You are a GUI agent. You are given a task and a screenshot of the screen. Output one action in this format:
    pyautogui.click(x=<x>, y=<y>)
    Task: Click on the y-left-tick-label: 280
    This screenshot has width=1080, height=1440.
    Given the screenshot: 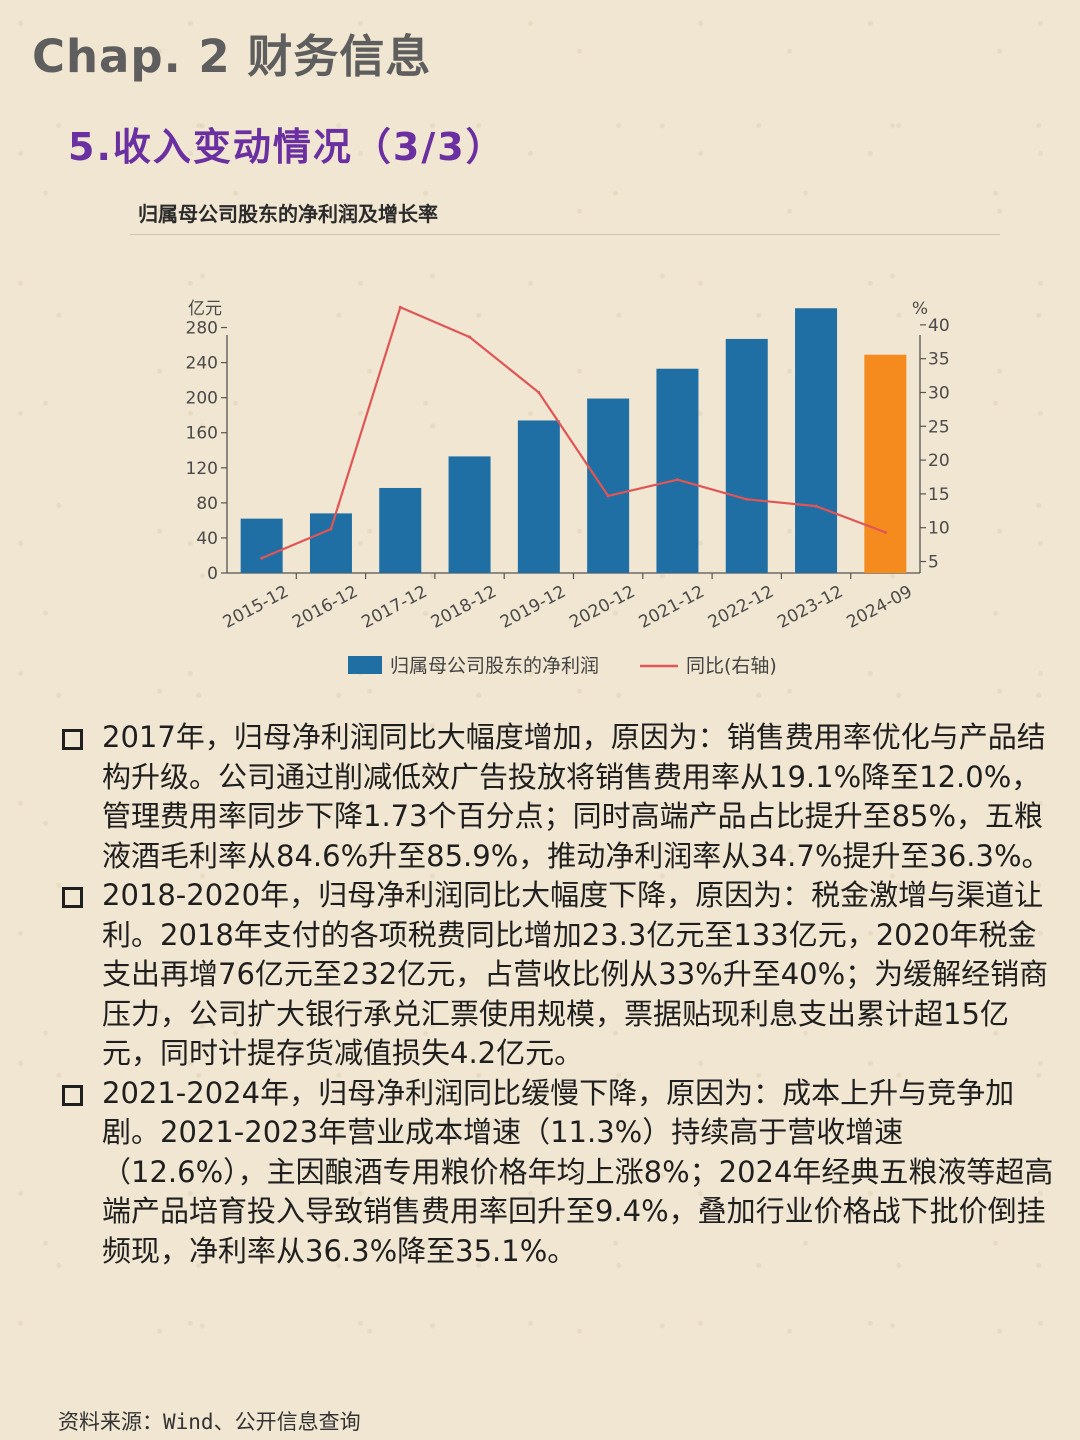 What is the action you would take?
    pyautogui.click(x=202, y=329)
    